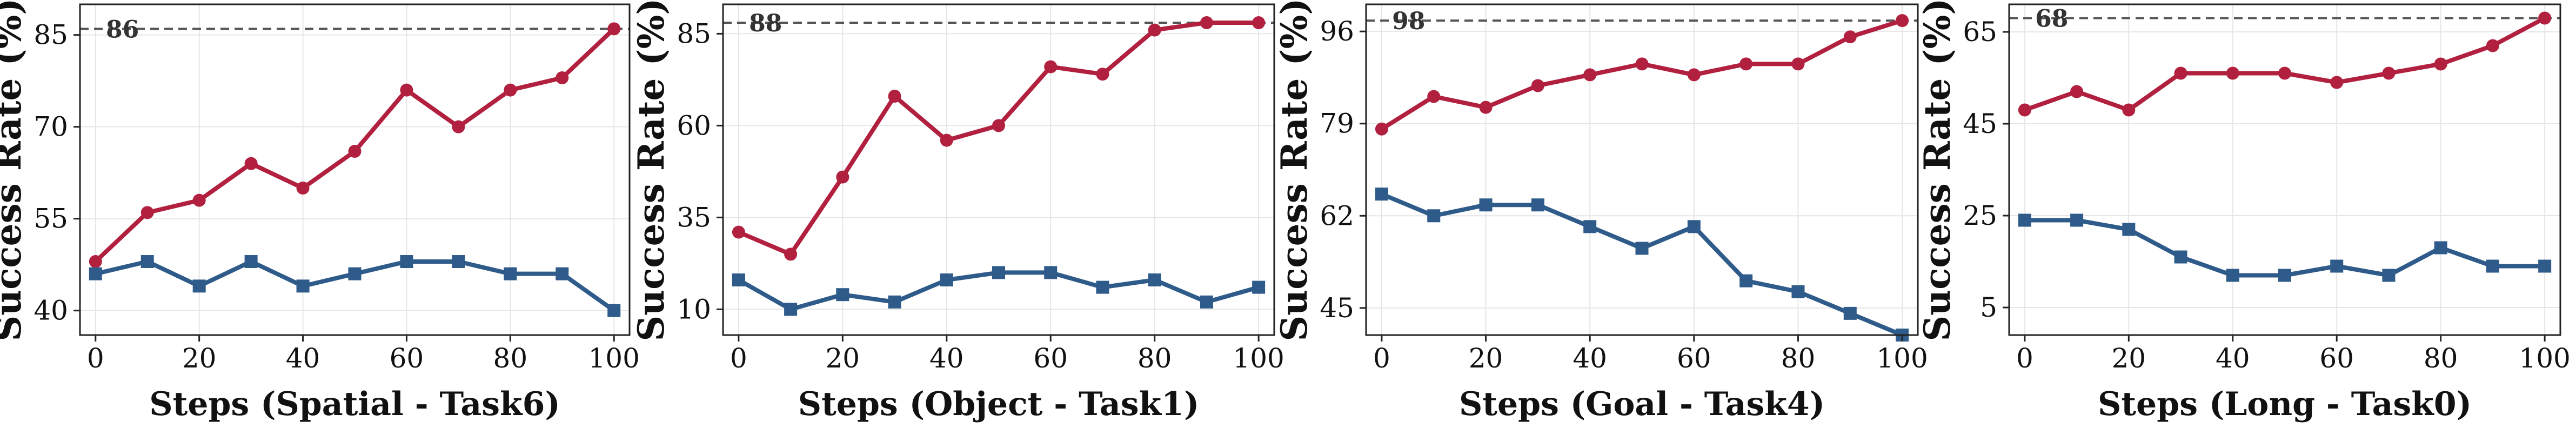 The image size is (2576, 428). What do you see at coordinates (51, 127) in the screenshot?
I see `y-tick-label: 70` at bounding box center [51, 127].